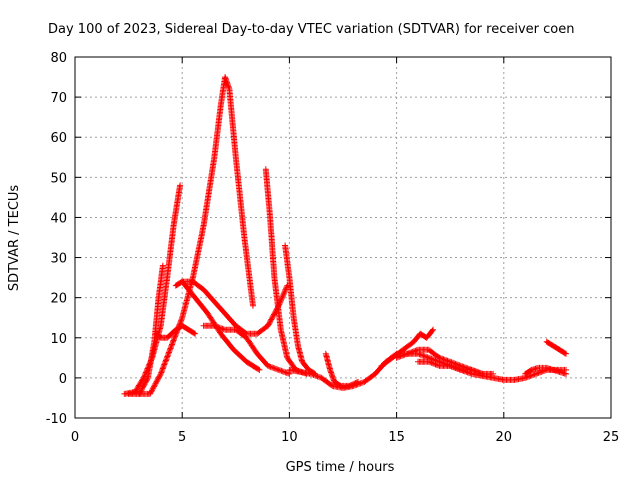  What do you see at coordinates (63, 379) in the screenshot?
I see `y-tick-label: 0` at bounding box center [63, 379].